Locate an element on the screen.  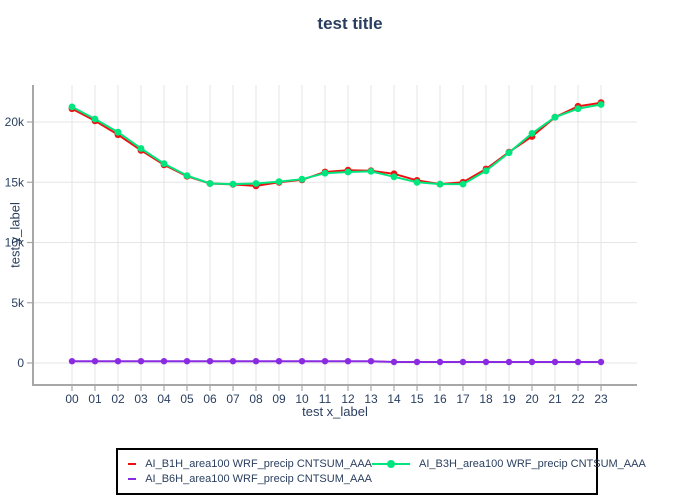
legend-item-3: AI_B6H_area100 WRF_precip CNTSUM_AAA is located at coordinates (250, 479).